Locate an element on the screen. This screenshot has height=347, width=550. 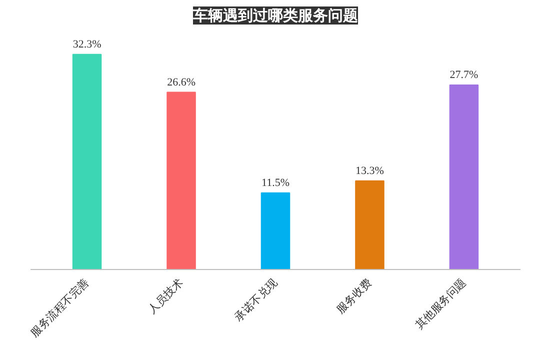
x-tick-label: 承诺不兑现 is located at coordinates (256, 300).